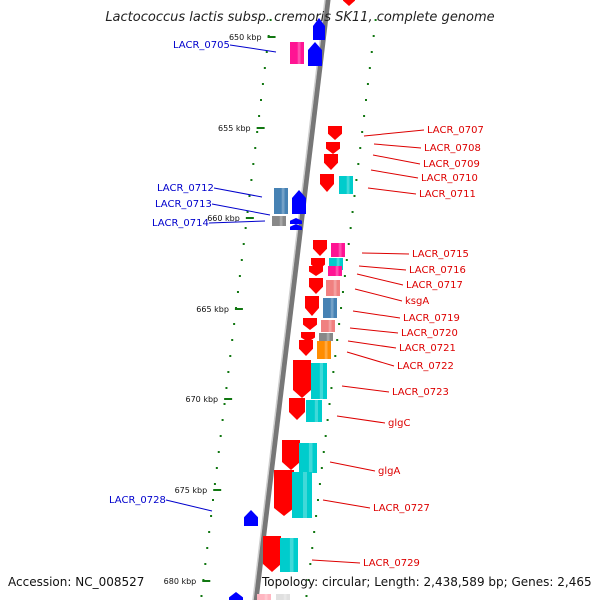  What do you see at coordinates (212, 309) in the screenshot?
I see `kbp-tick-label: 665 kbp` at bounding box center [212, 309].